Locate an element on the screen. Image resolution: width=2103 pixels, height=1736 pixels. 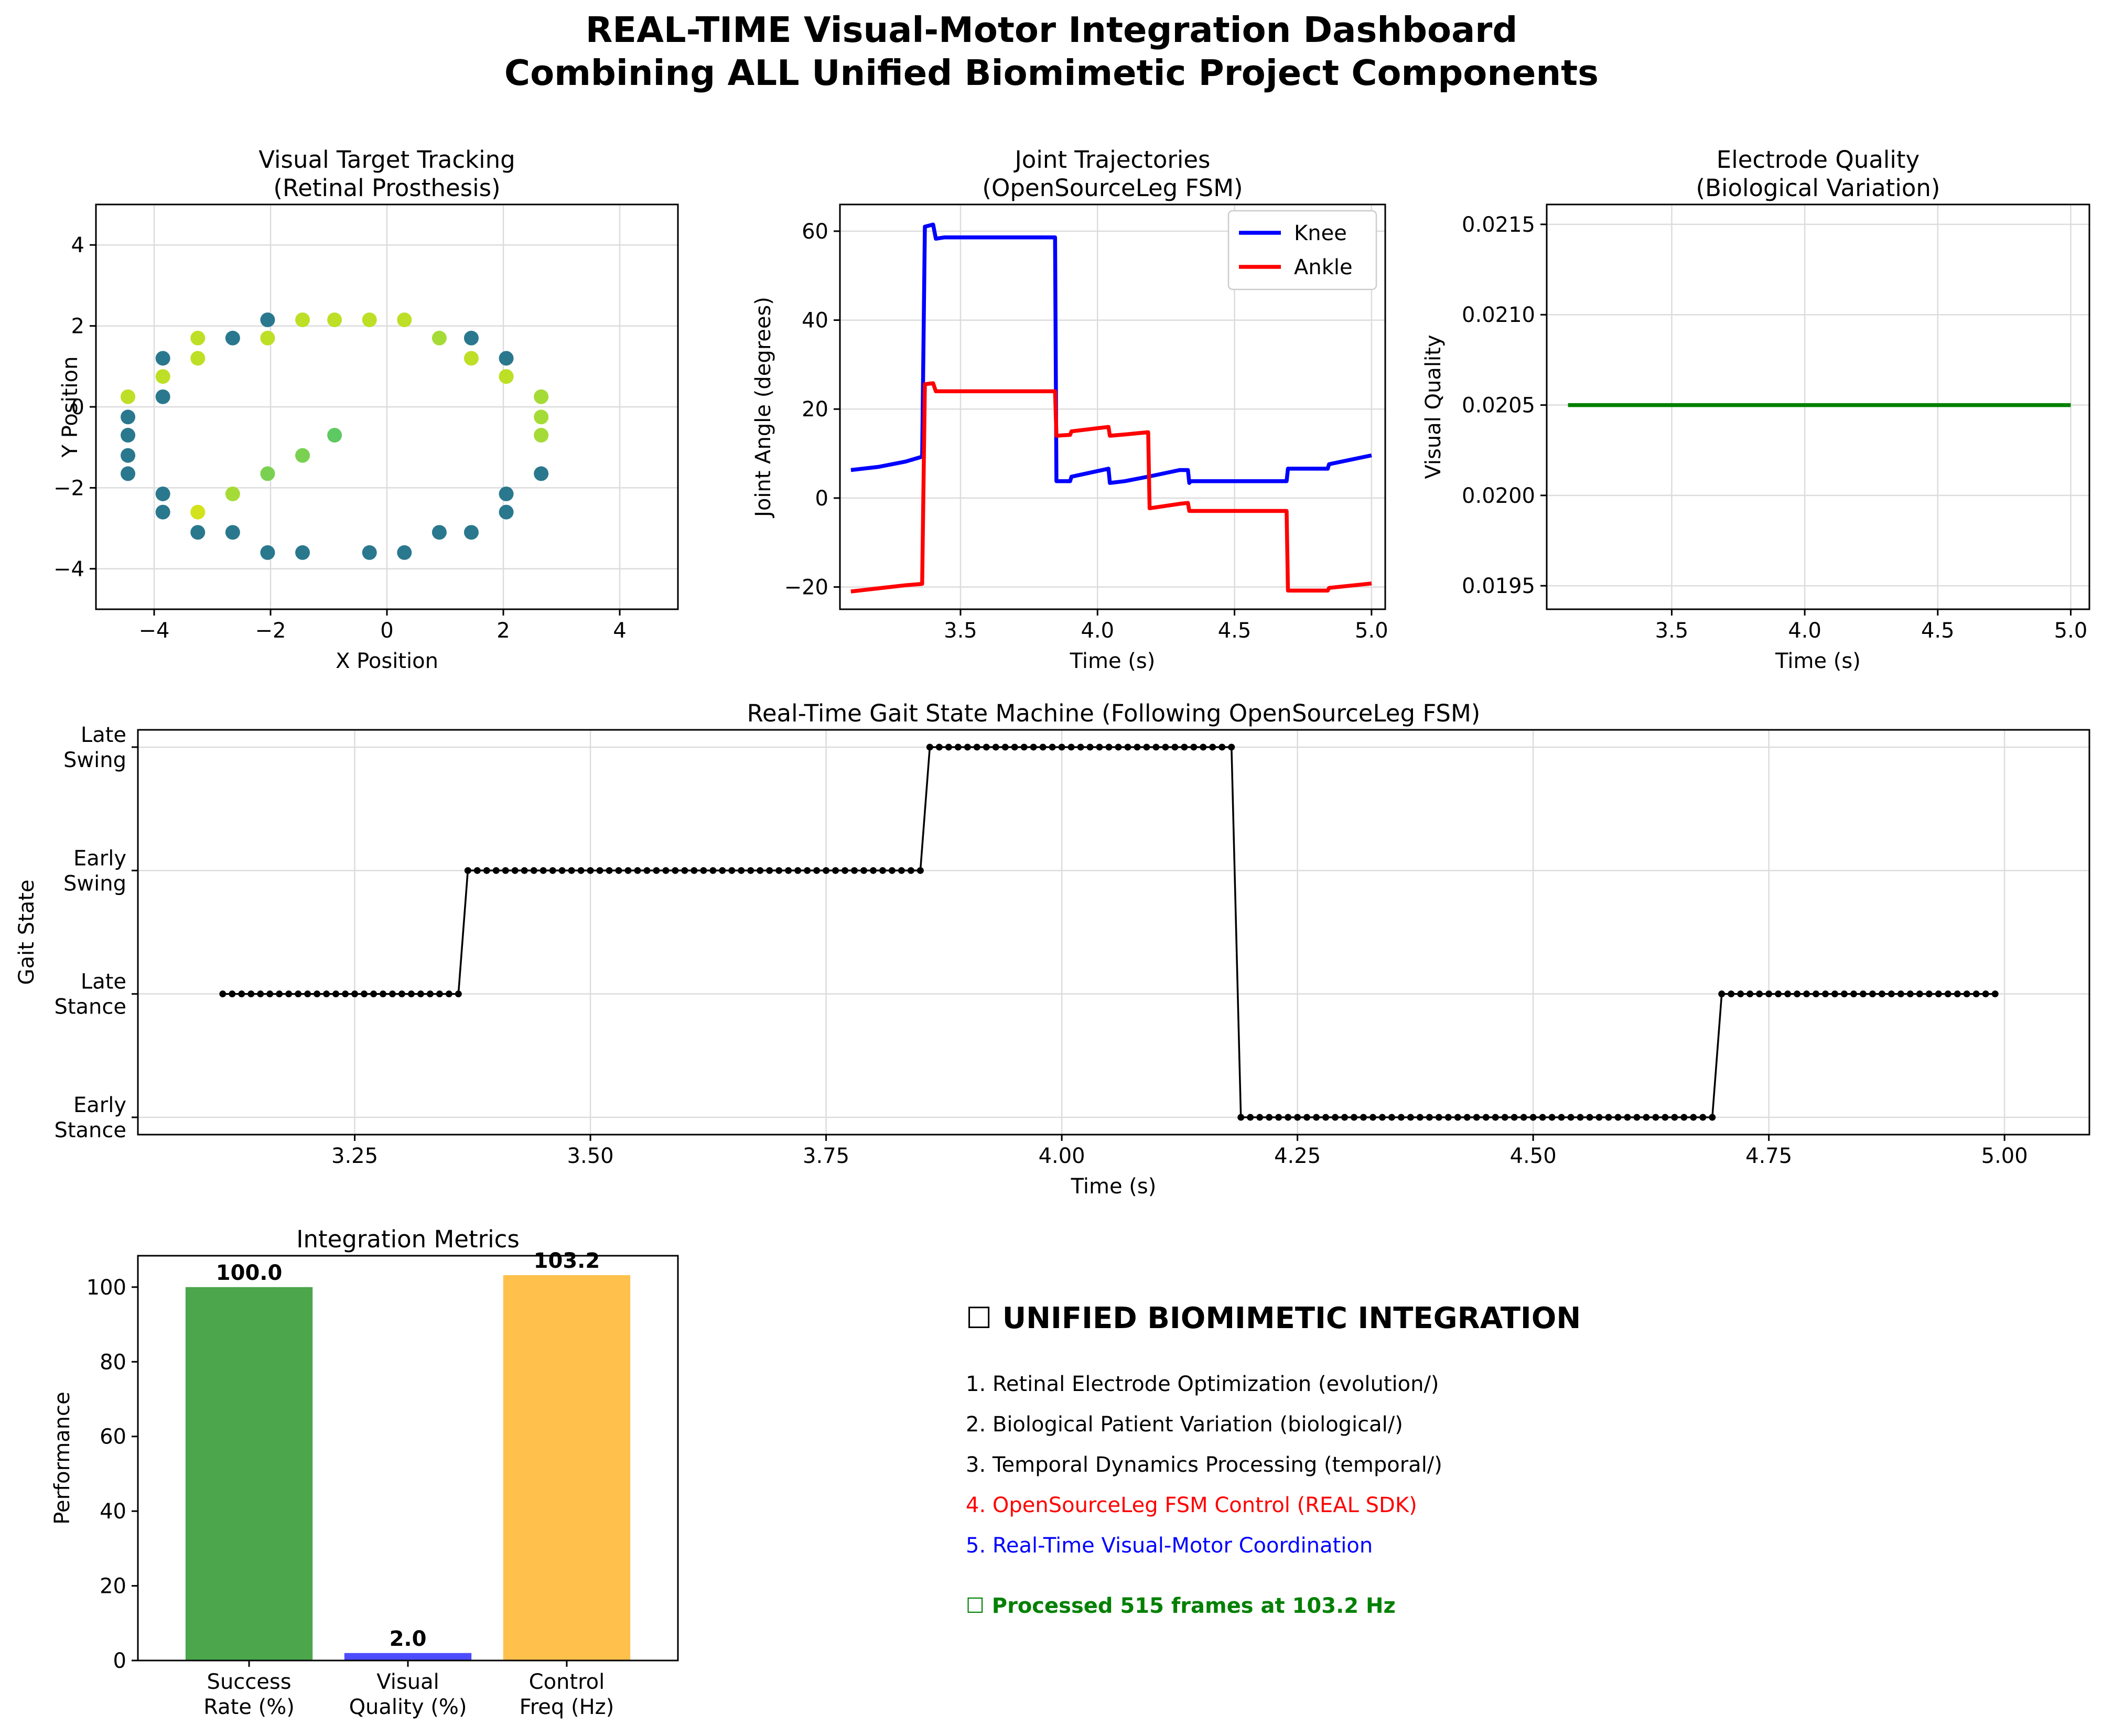
y-tick-label: Late Swing is located at coordinates (94, 747).